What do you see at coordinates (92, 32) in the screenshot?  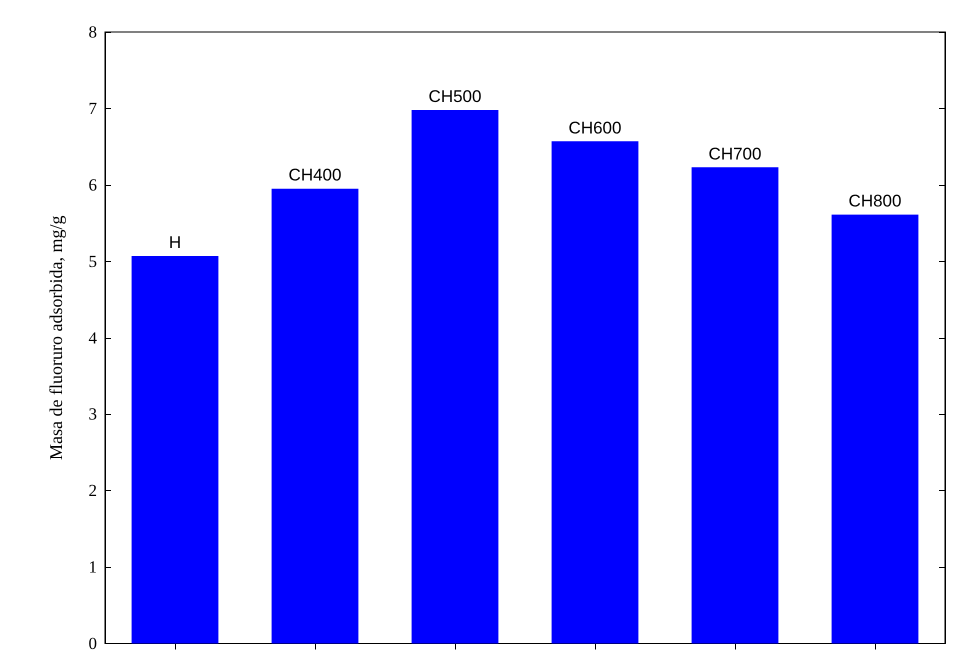 I see `y-tick-label: 8` at bounding box center [92, 32].